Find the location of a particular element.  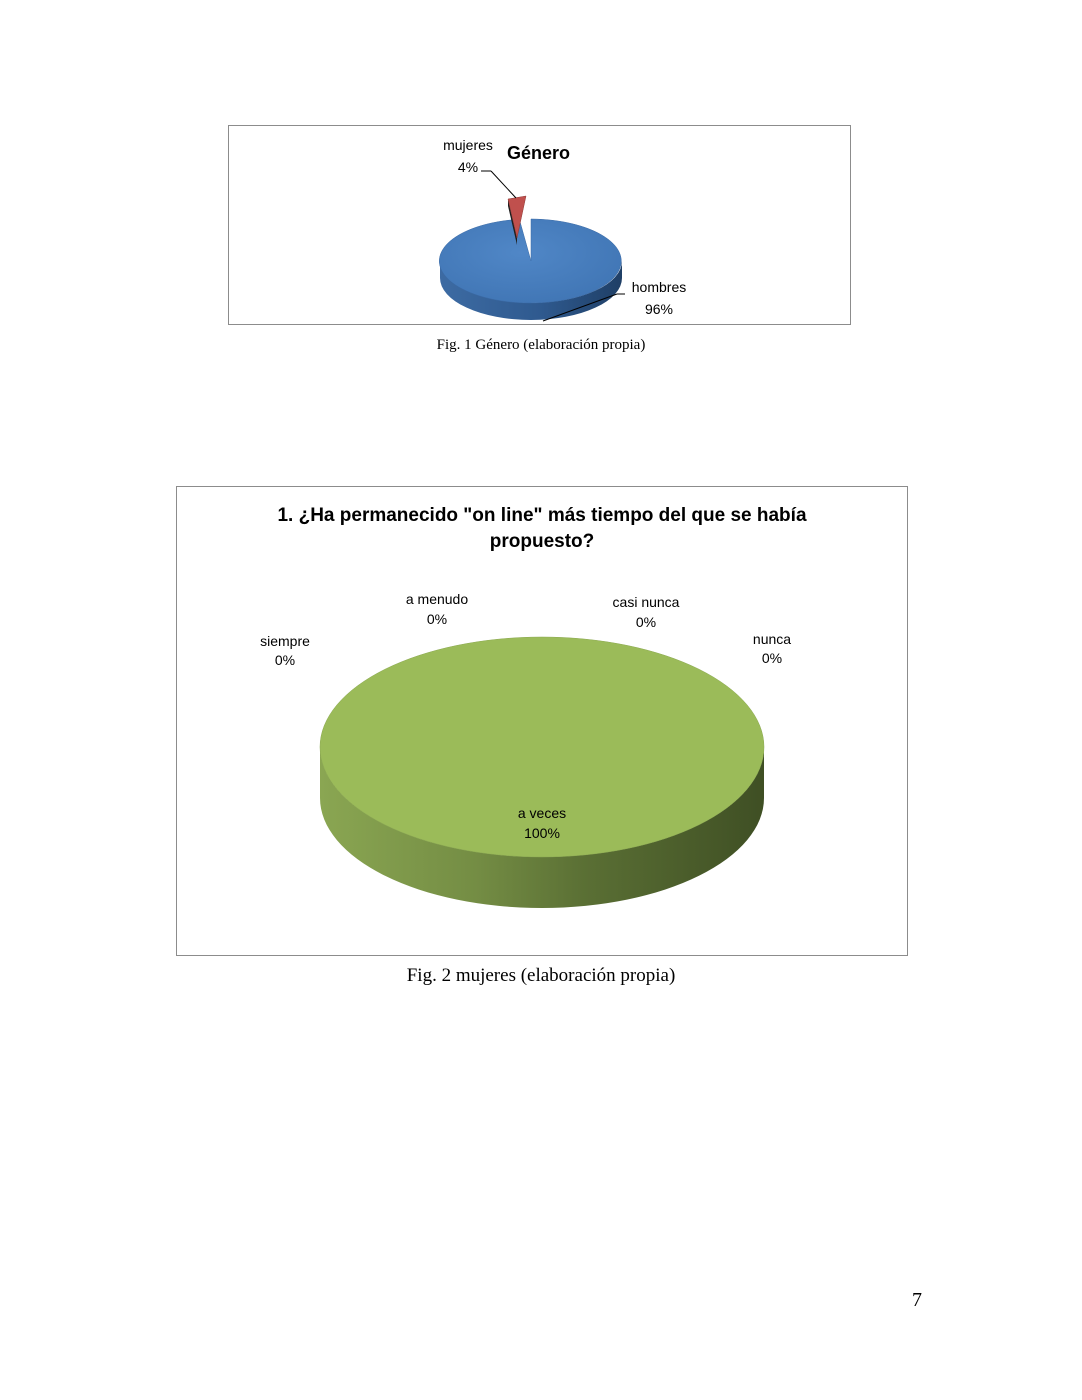

slice-label-a-menudo: a menudo is located at coordinates (437, 599).